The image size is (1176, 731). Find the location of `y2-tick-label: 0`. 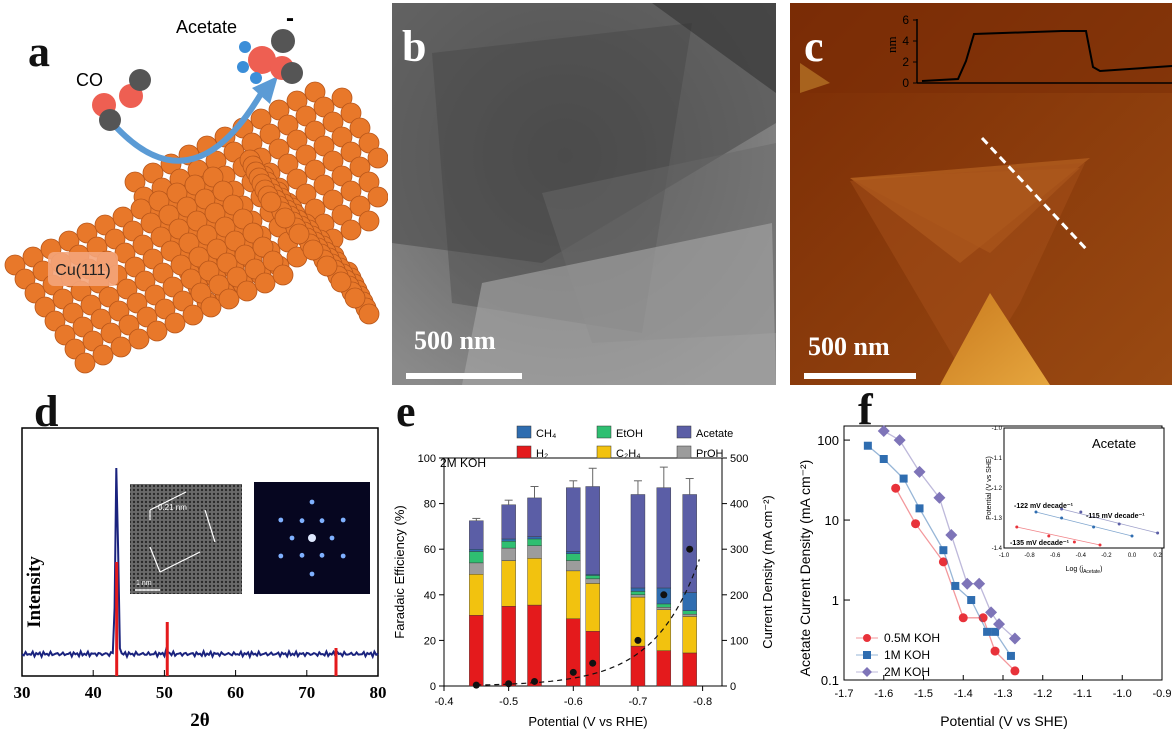

y2-tick-label: 0 is located at coordinates (733, 687).